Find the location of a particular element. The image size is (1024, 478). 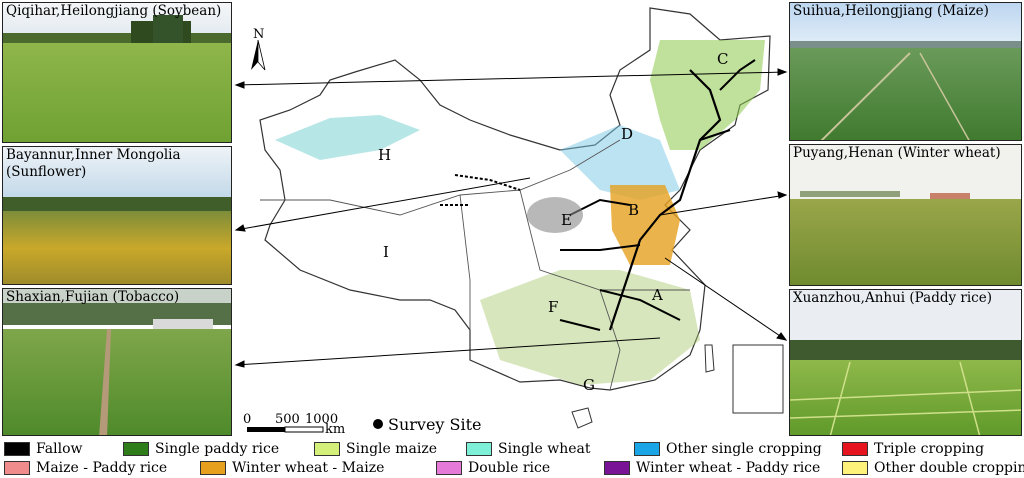

tobacco-field-image is located at coordinates (117, 362).